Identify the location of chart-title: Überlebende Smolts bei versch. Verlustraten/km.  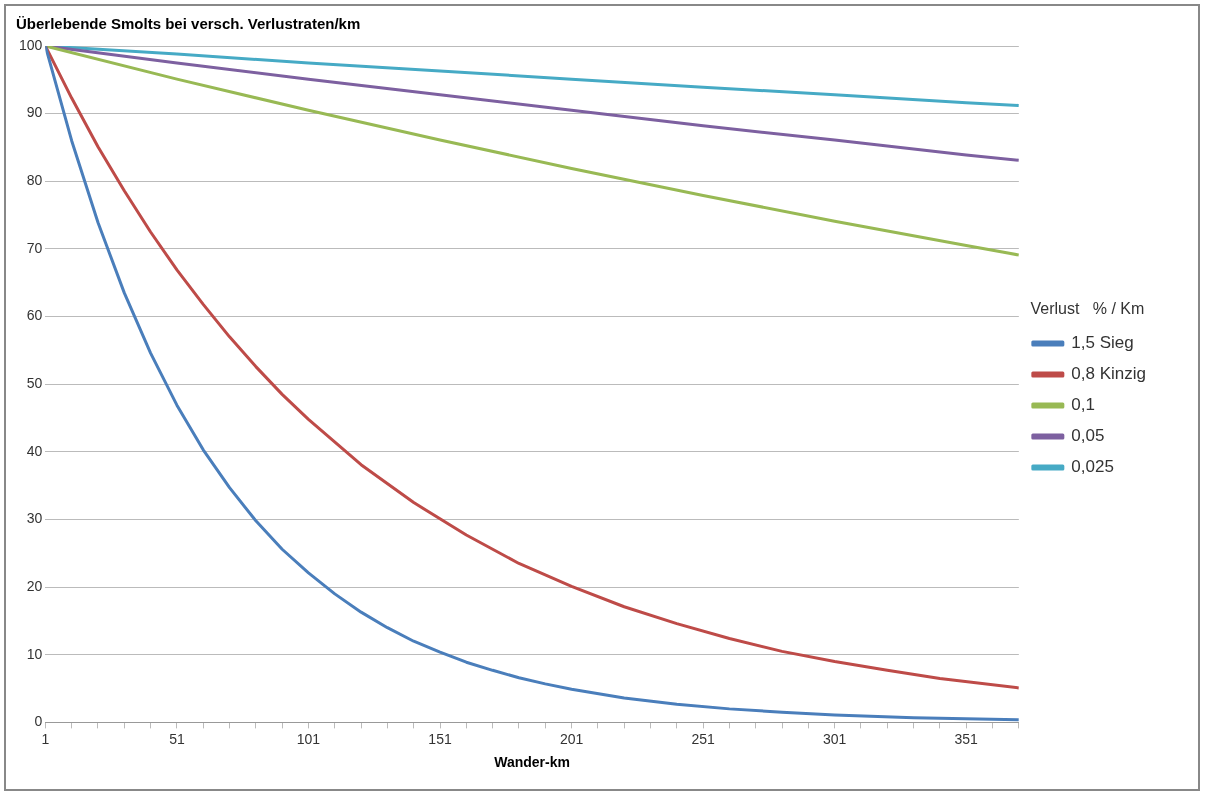
(188, 24).